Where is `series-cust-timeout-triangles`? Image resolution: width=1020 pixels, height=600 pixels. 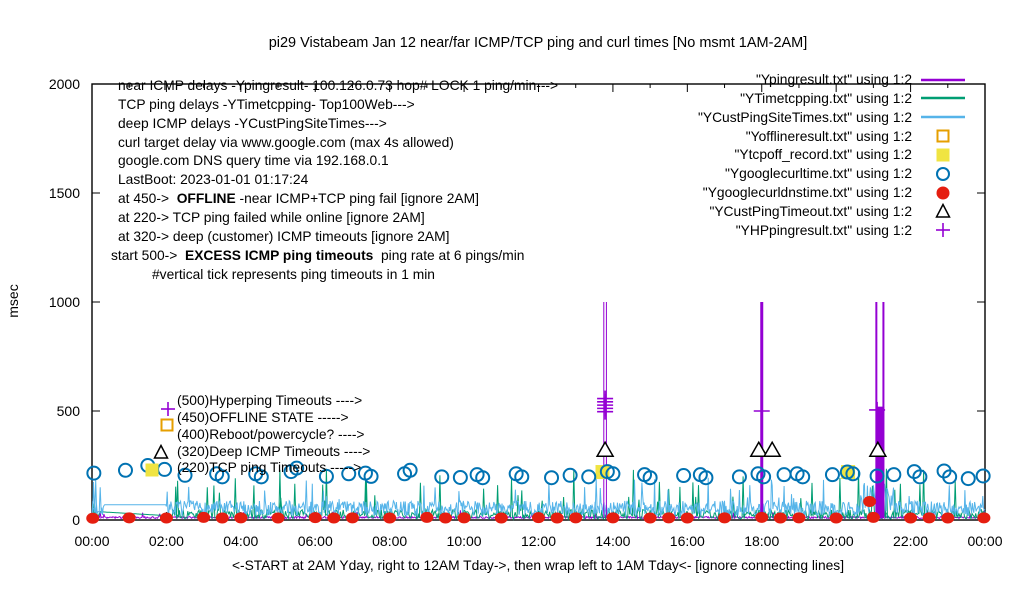 series-cust-timeout-triangles is located at coordinates (741, 448).